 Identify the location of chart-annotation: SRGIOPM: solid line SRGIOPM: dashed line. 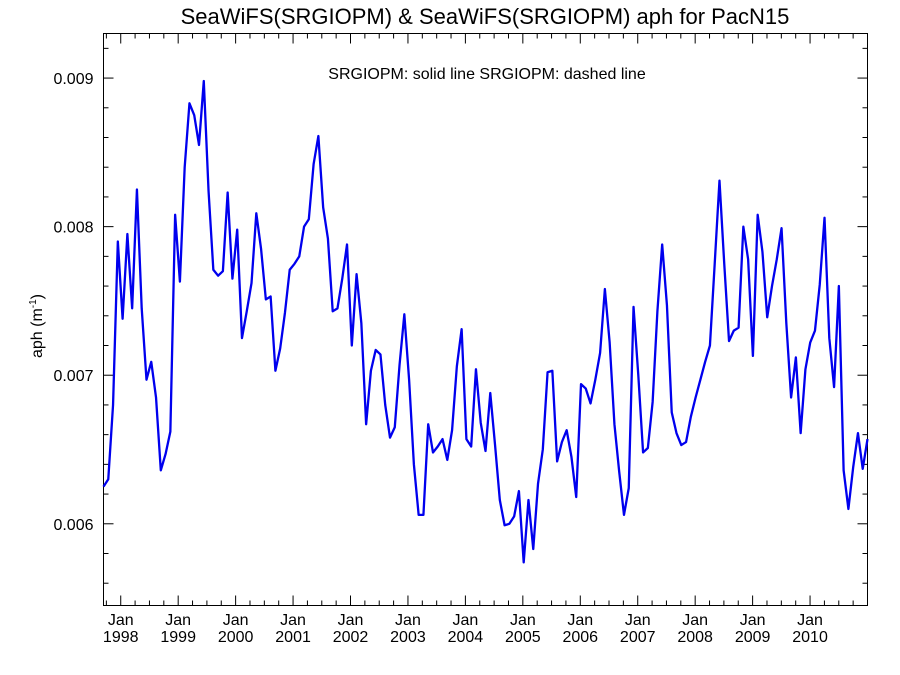
(487, 74).